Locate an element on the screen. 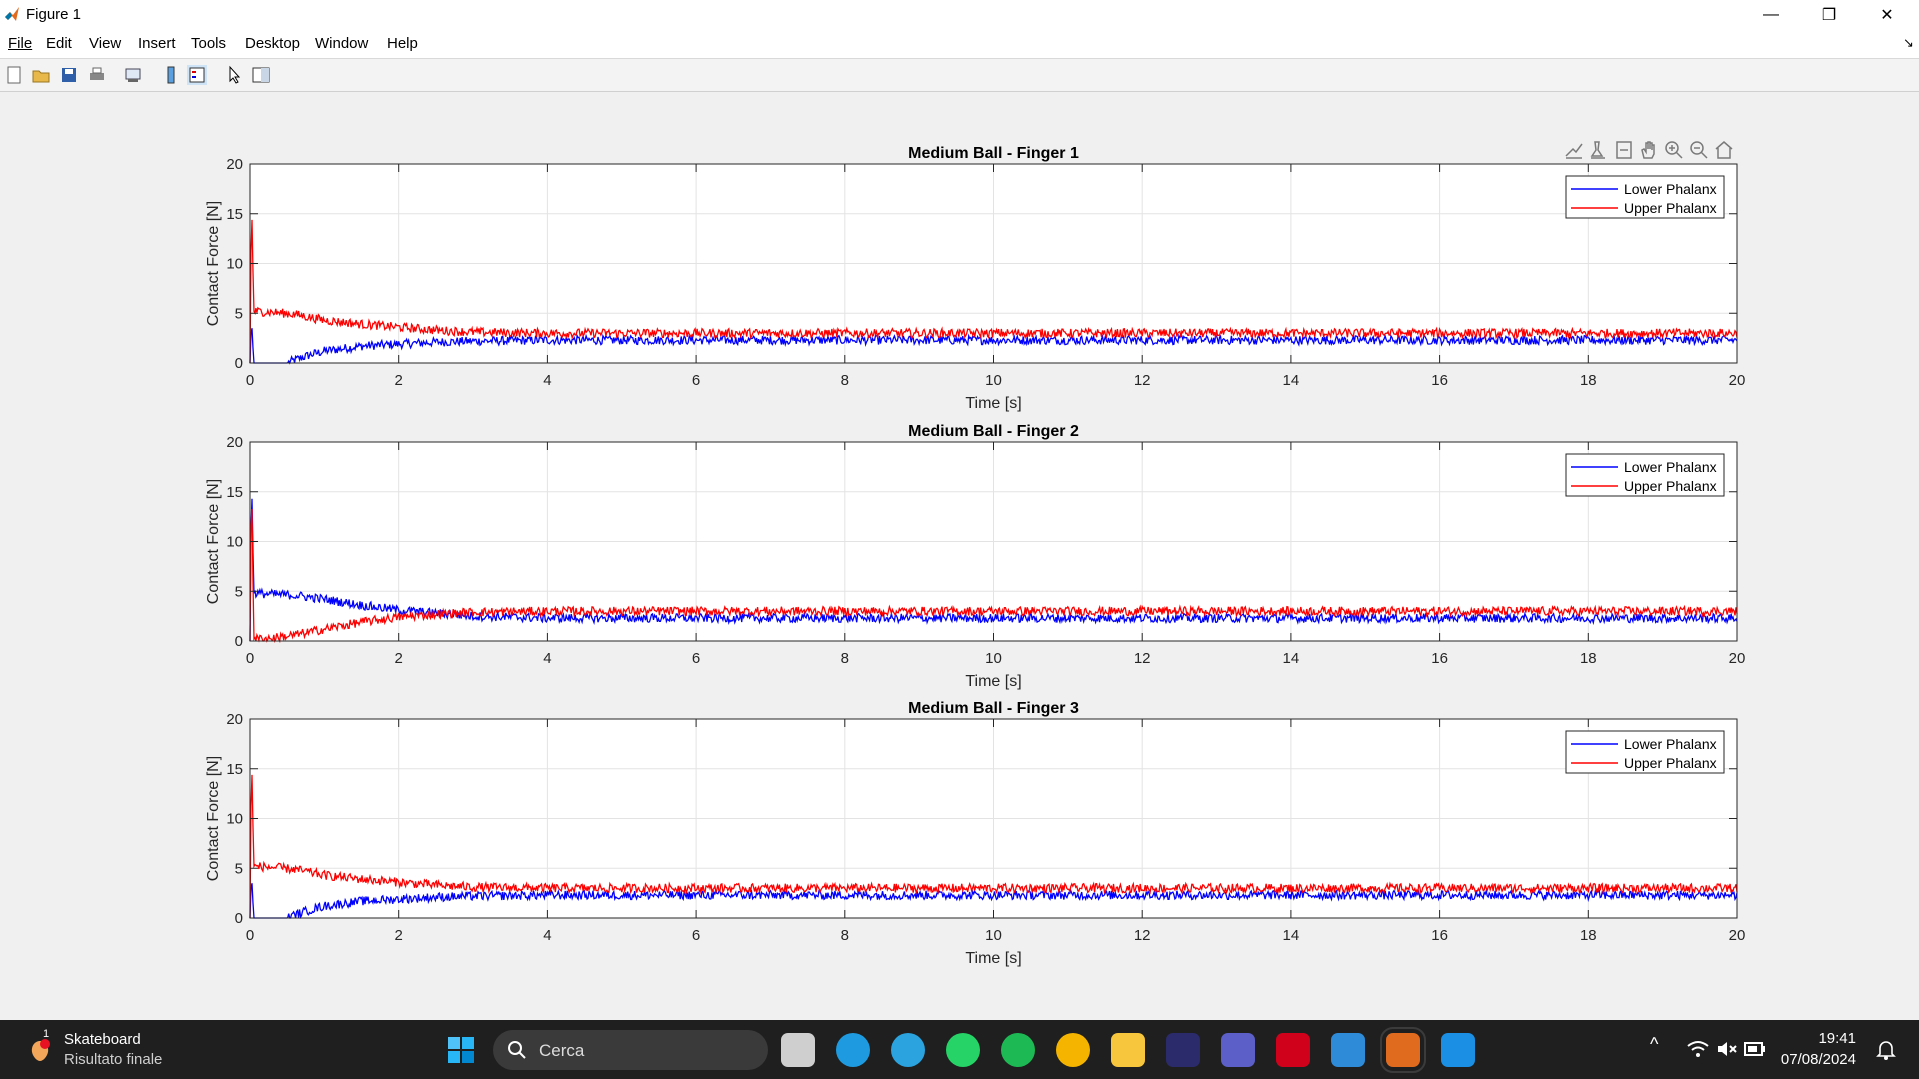 Image resolution: width=1919 pixels, height=1079 pixels. edge-icon is located at coordinates (853, 1050).